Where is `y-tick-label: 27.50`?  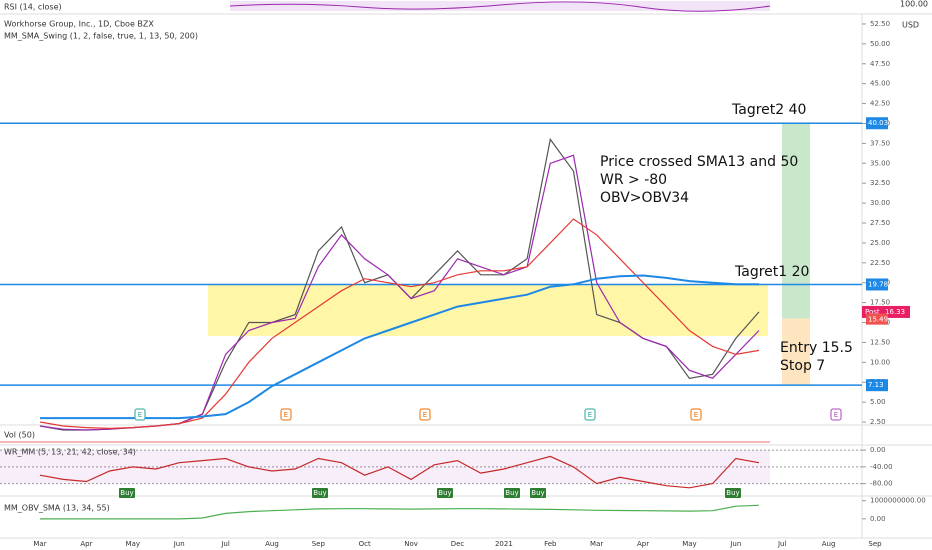
y-tick-label: 27.50 is located at coordinates (880, 223).